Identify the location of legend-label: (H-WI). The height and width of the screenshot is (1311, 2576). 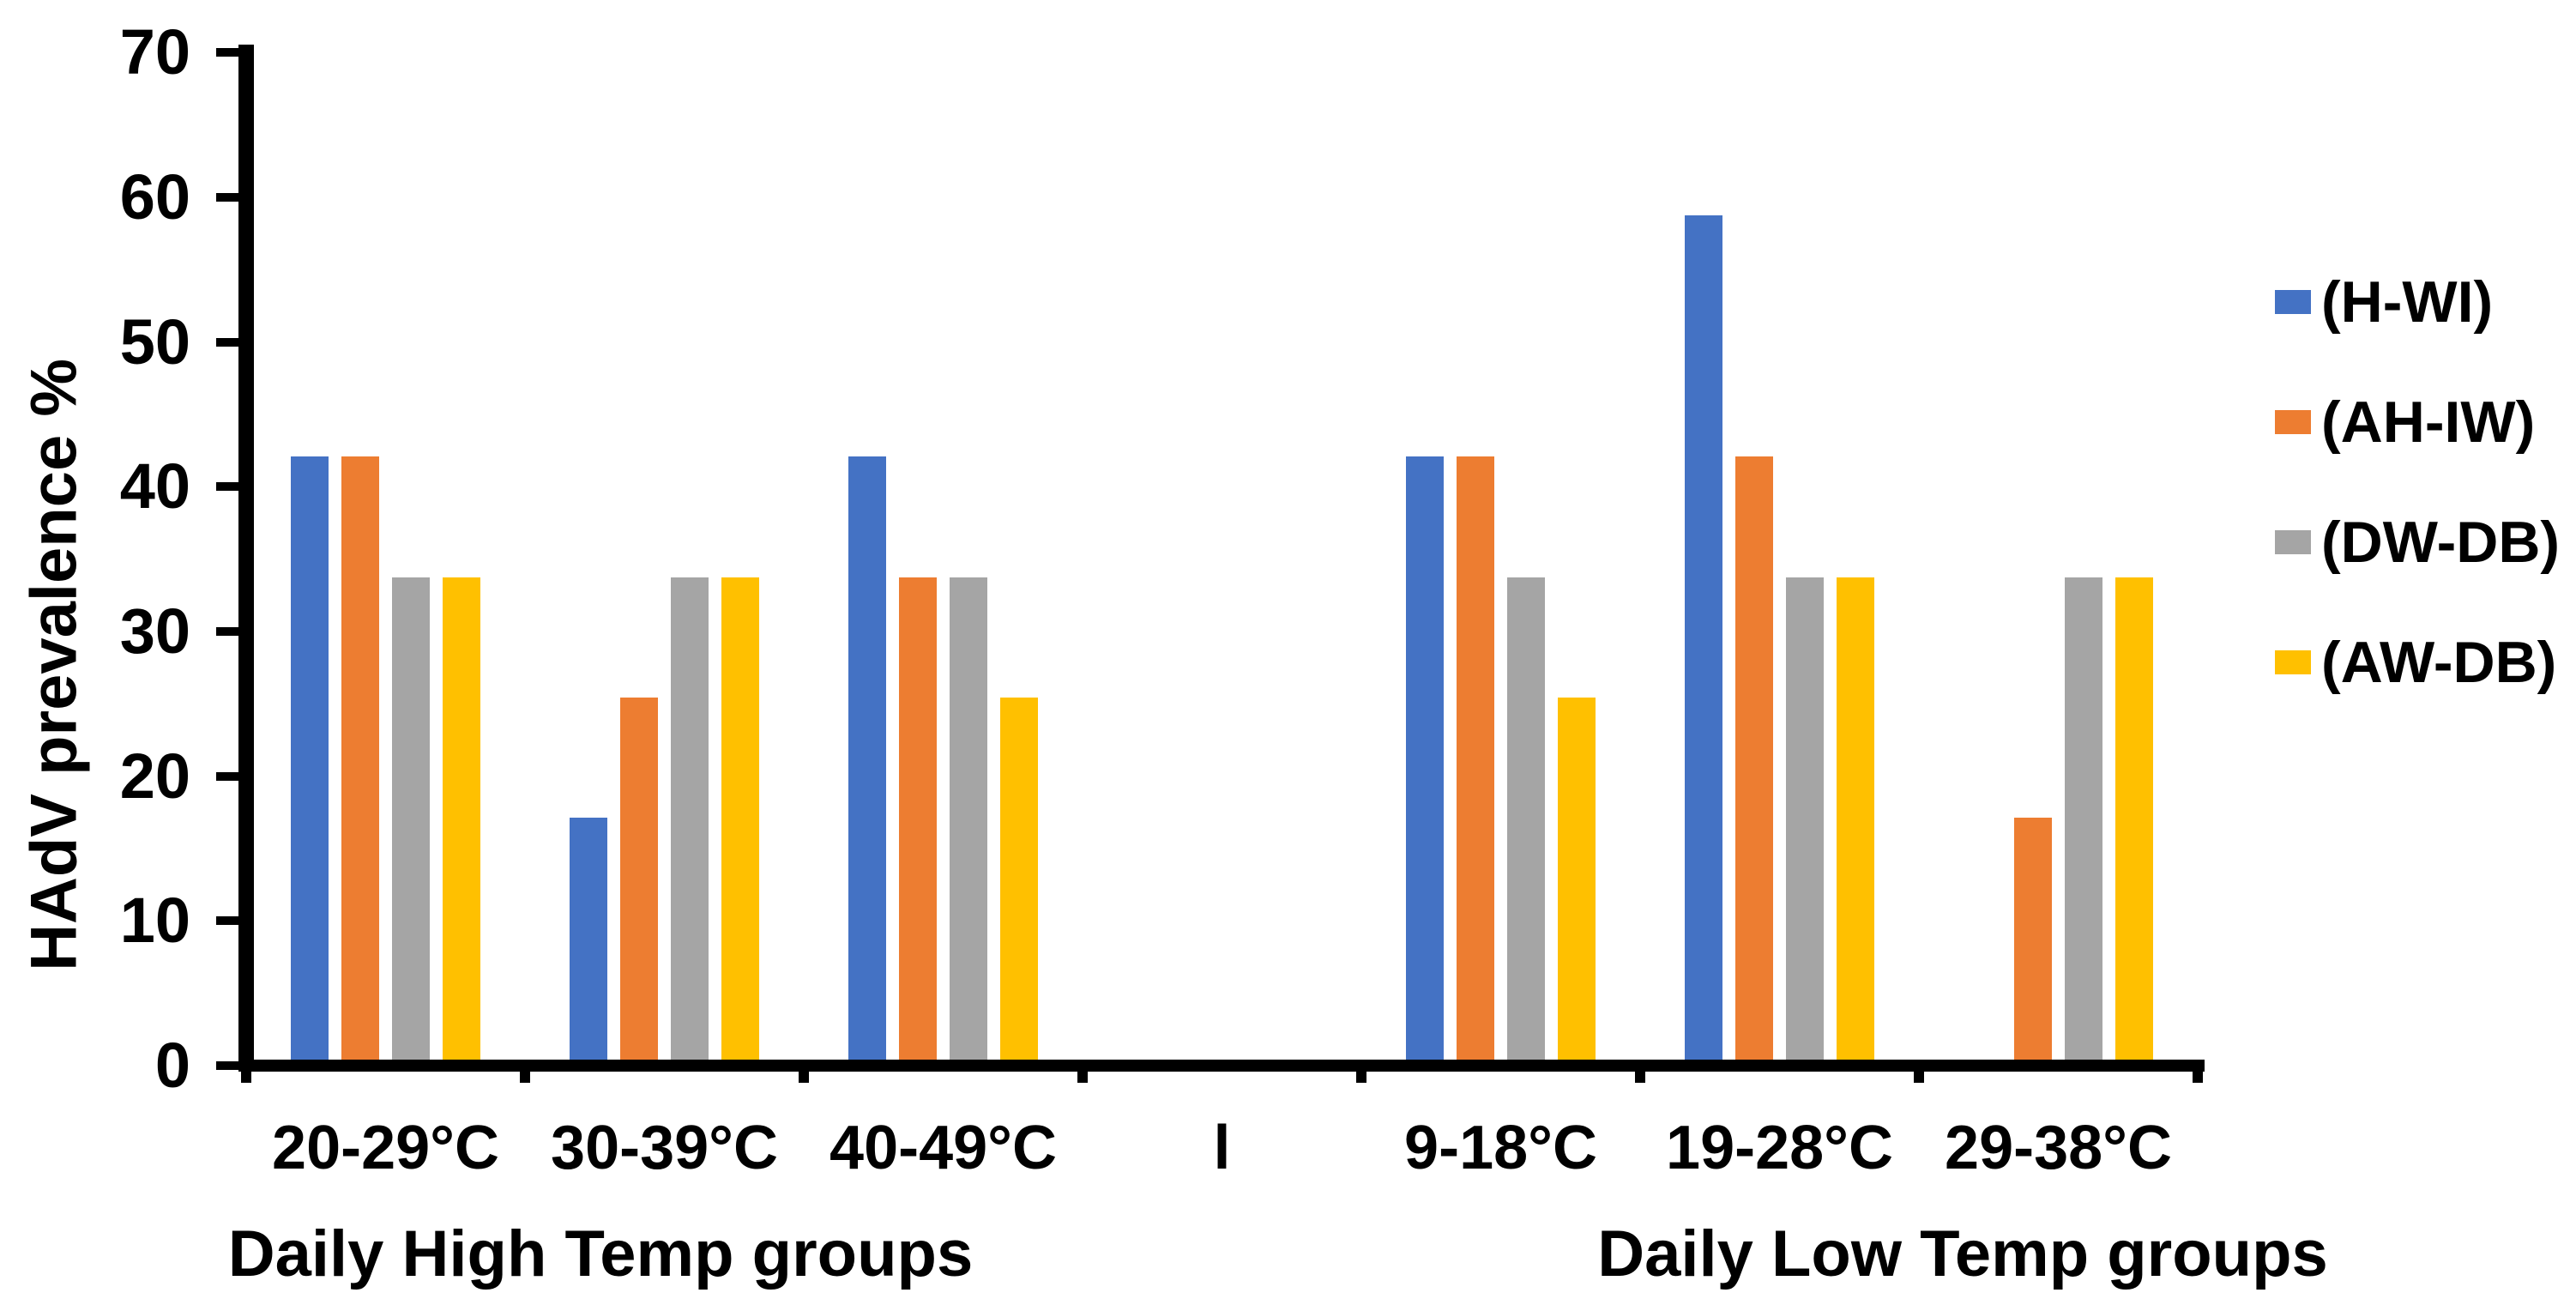
(2407, 302).